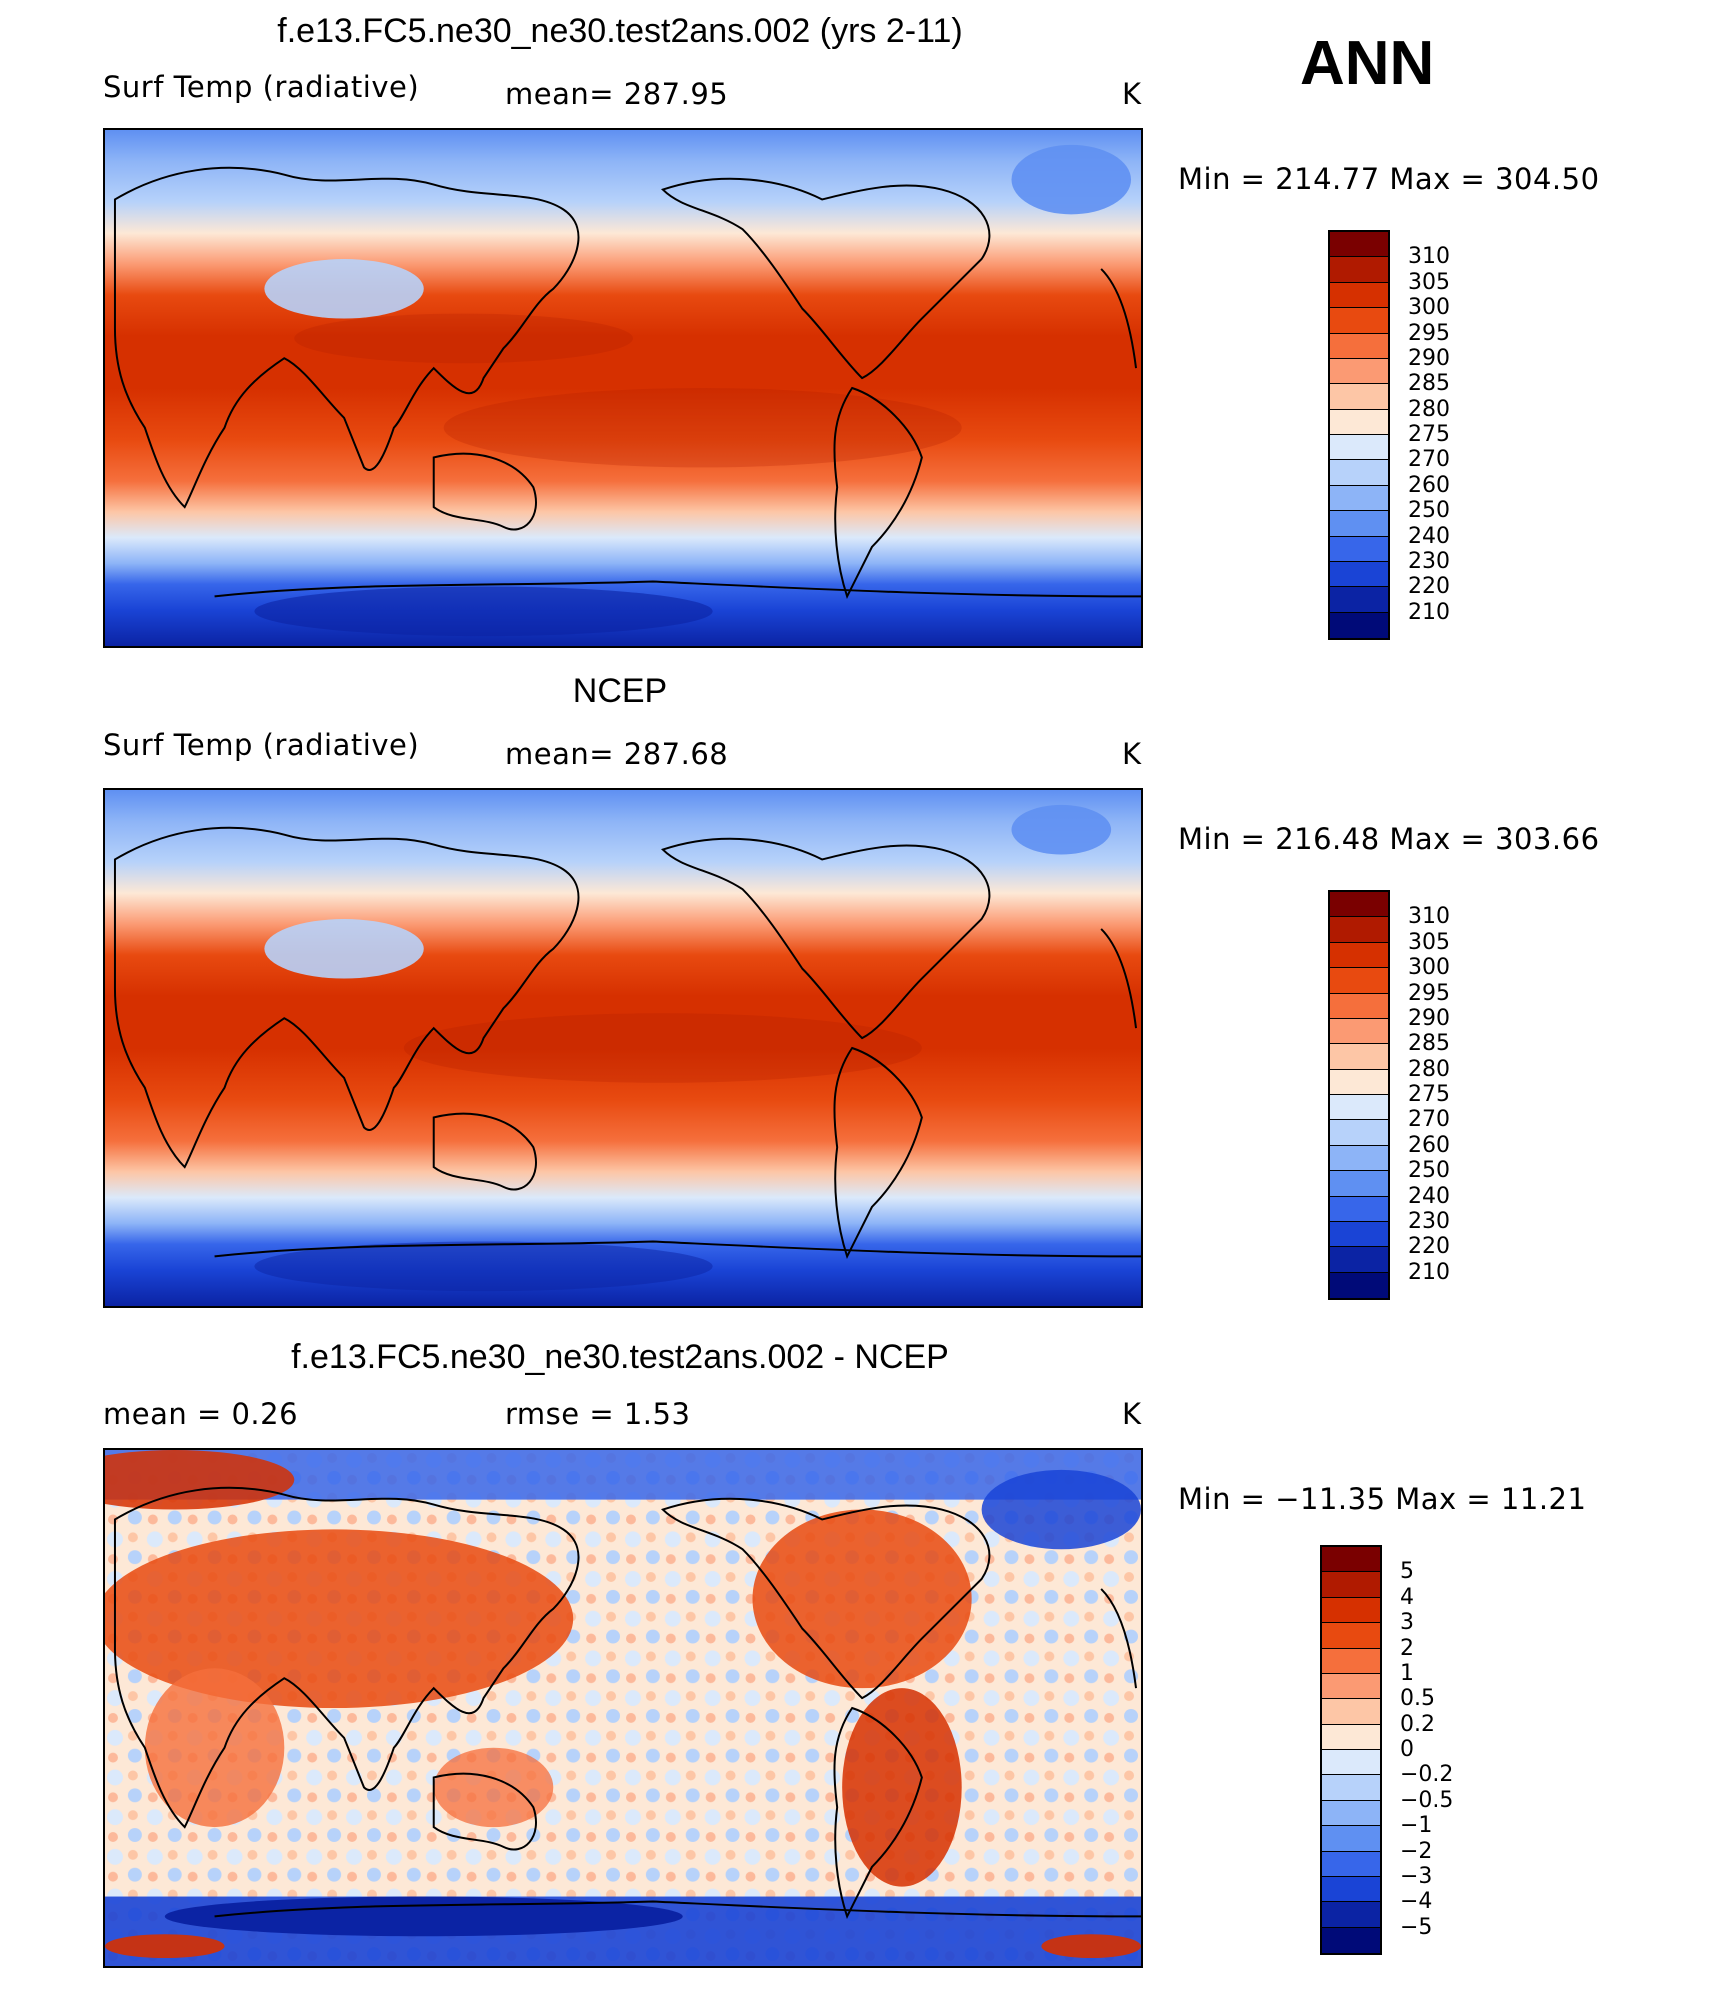 This screenshot has height=1991, width=1710. I want to click on panel-minmax-diff: Min = −11.35 Max = 11.21, so click(1382, 1499).